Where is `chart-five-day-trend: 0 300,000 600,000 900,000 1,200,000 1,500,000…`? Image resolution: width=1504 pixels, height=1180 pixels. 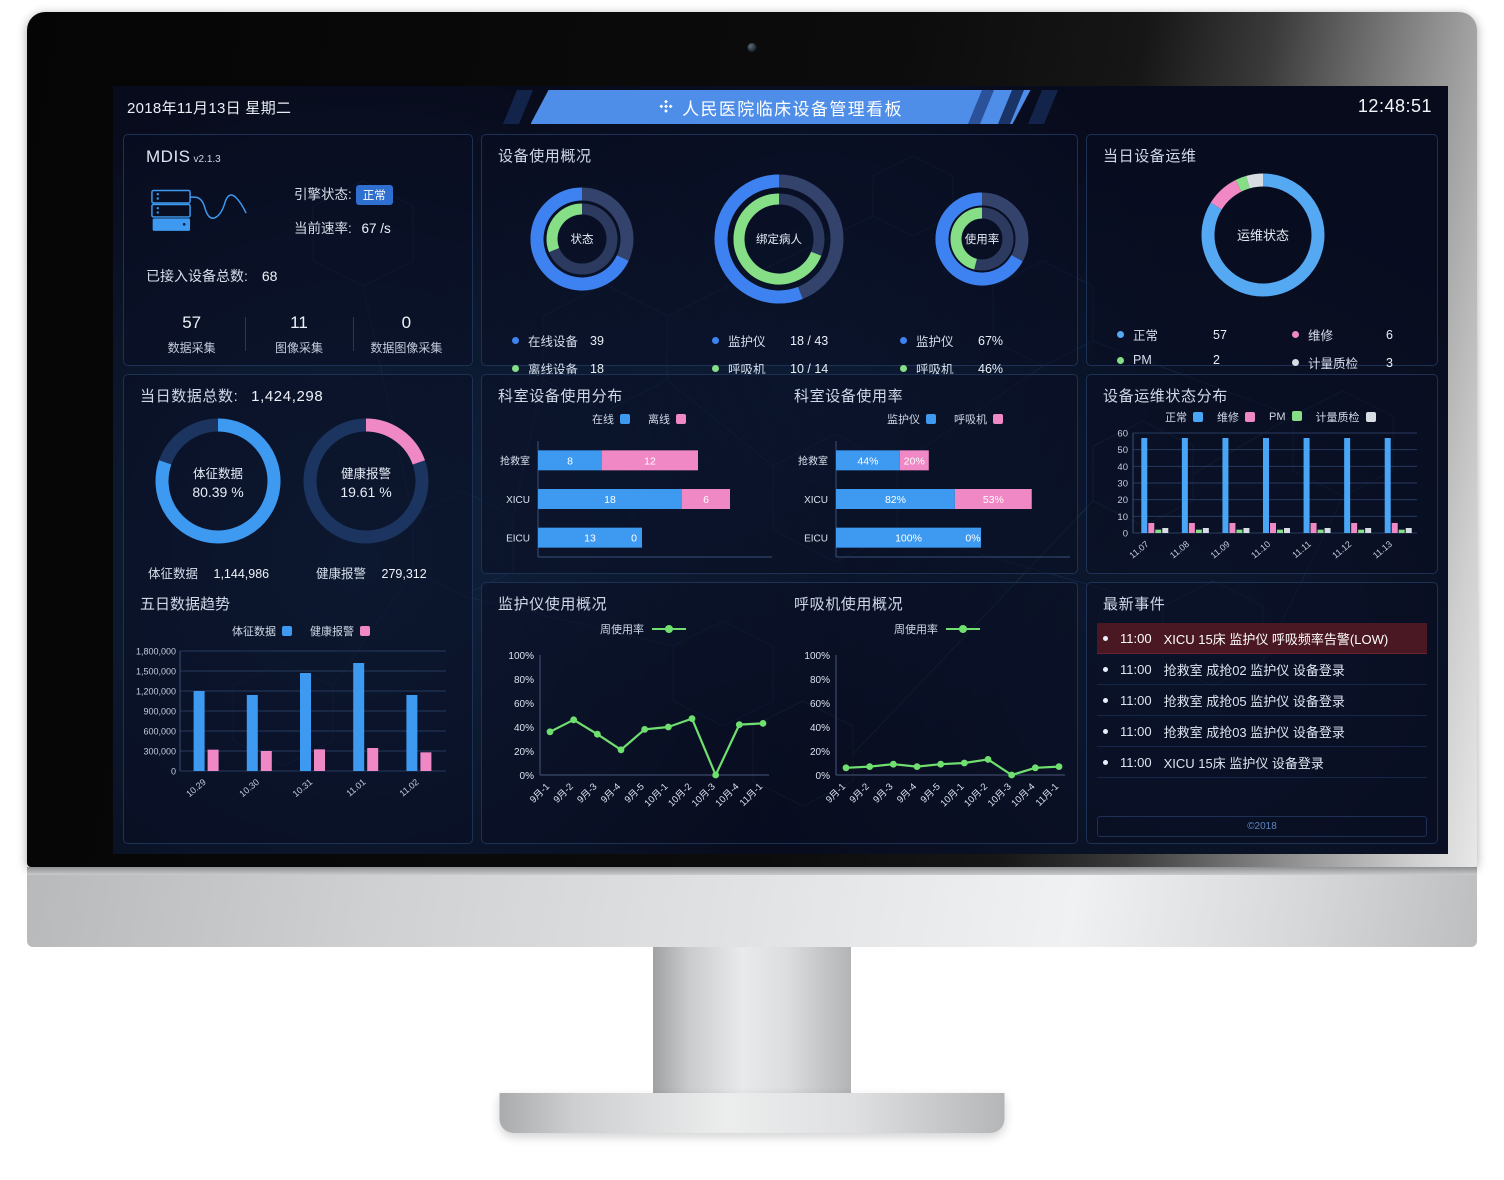 chart-five-day-trend: 0 300,000 600,000 900,000 1,200,000 1,500,000… is located at coordinates (291, 723).